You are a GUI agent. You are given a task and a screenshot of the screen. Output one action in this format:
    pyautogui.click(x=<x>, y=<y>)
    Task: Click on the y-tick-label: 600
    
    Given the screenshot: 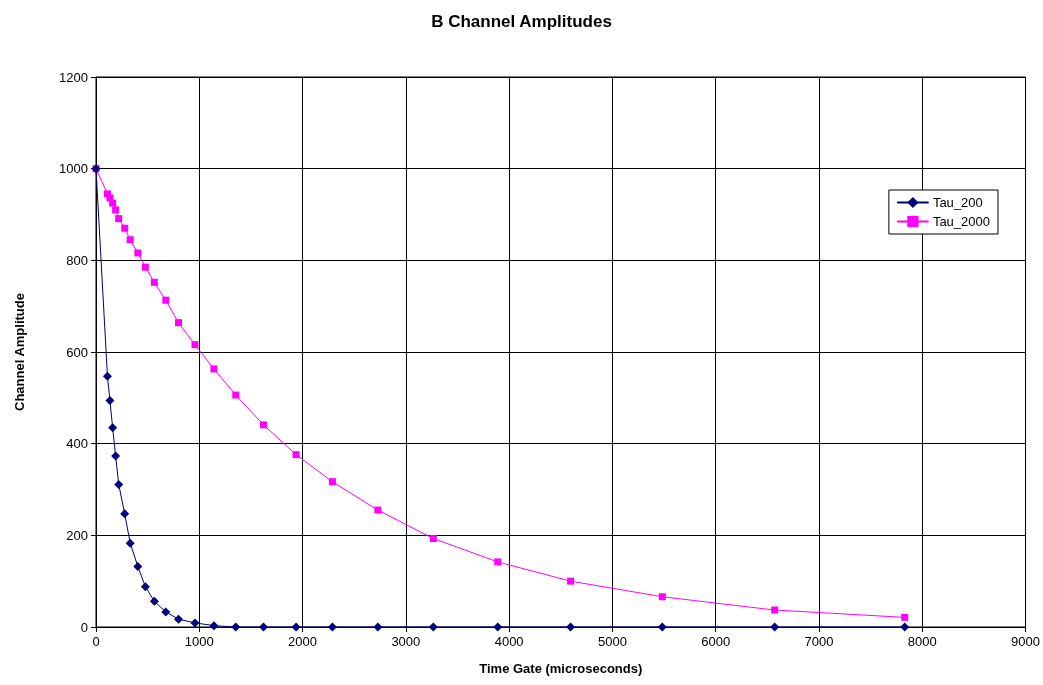 What is the action you would take?
    pyautogui.click(x=77, y=352)
    